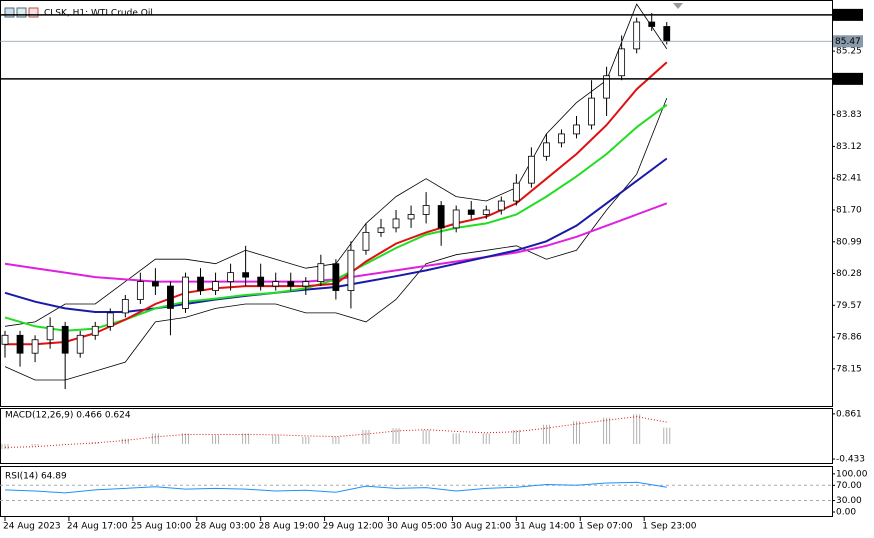 The image size is (874, 538). What do you see at coordinates (849, 52) in the screenshot?
I see `y-tick-label: 85.25` at bounding box center [849, 52].